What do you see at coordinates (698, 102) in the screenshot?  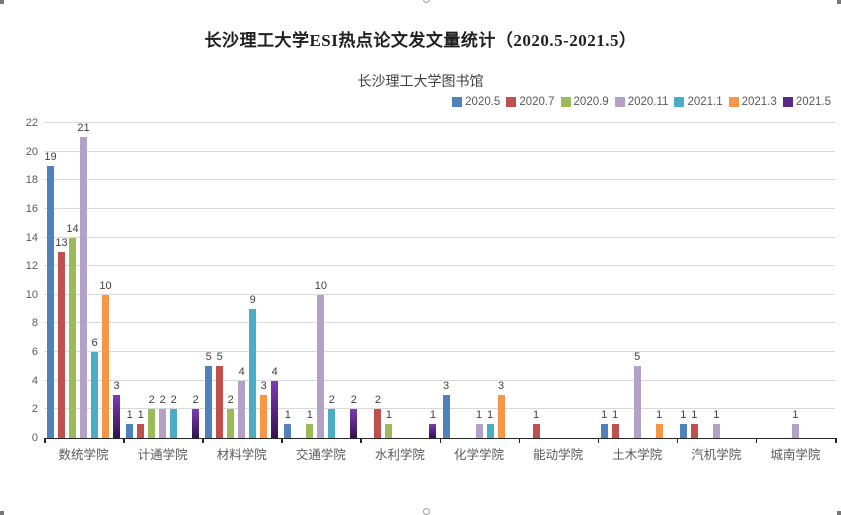 I see `legend-item-2021.1: 2021.1` at bounding box center [698, 102].